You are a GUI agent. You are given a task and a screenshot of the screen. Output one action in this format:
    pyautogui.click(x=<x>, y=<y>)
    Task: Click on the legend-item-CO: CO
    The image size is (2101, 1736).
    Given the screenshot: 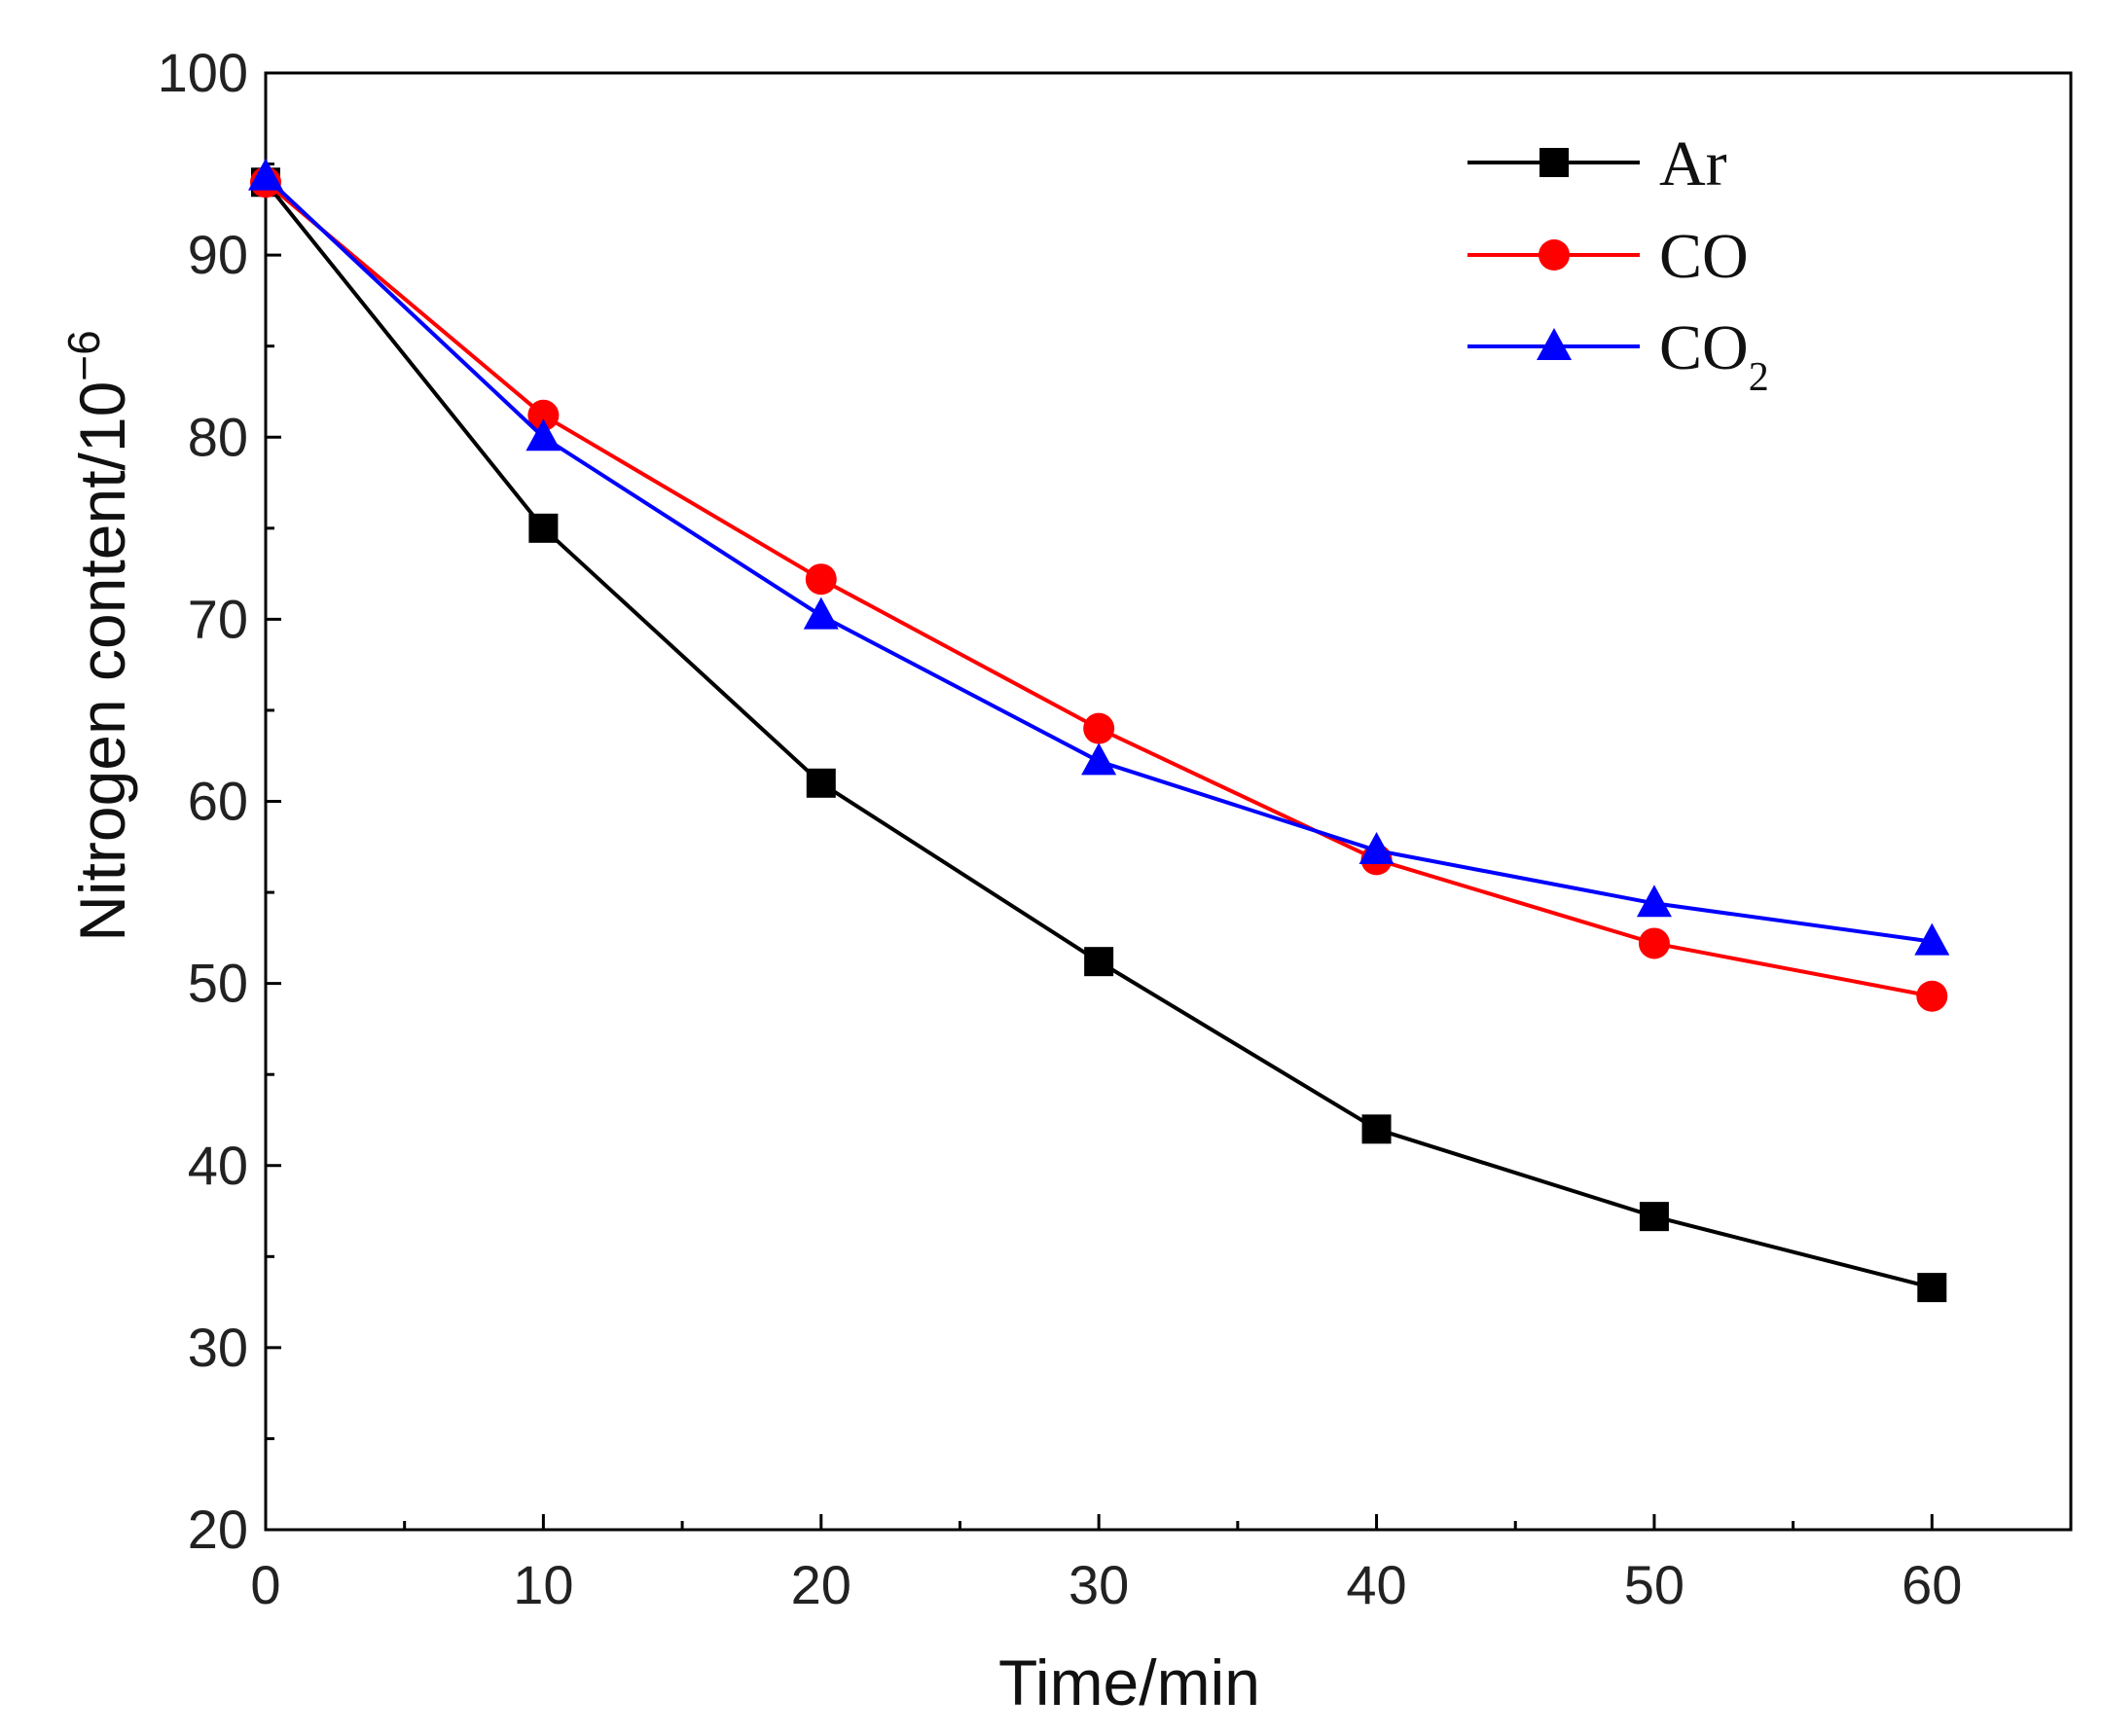 What is the action you would take?
    pyautogui.click(x=1608, y=257)
    